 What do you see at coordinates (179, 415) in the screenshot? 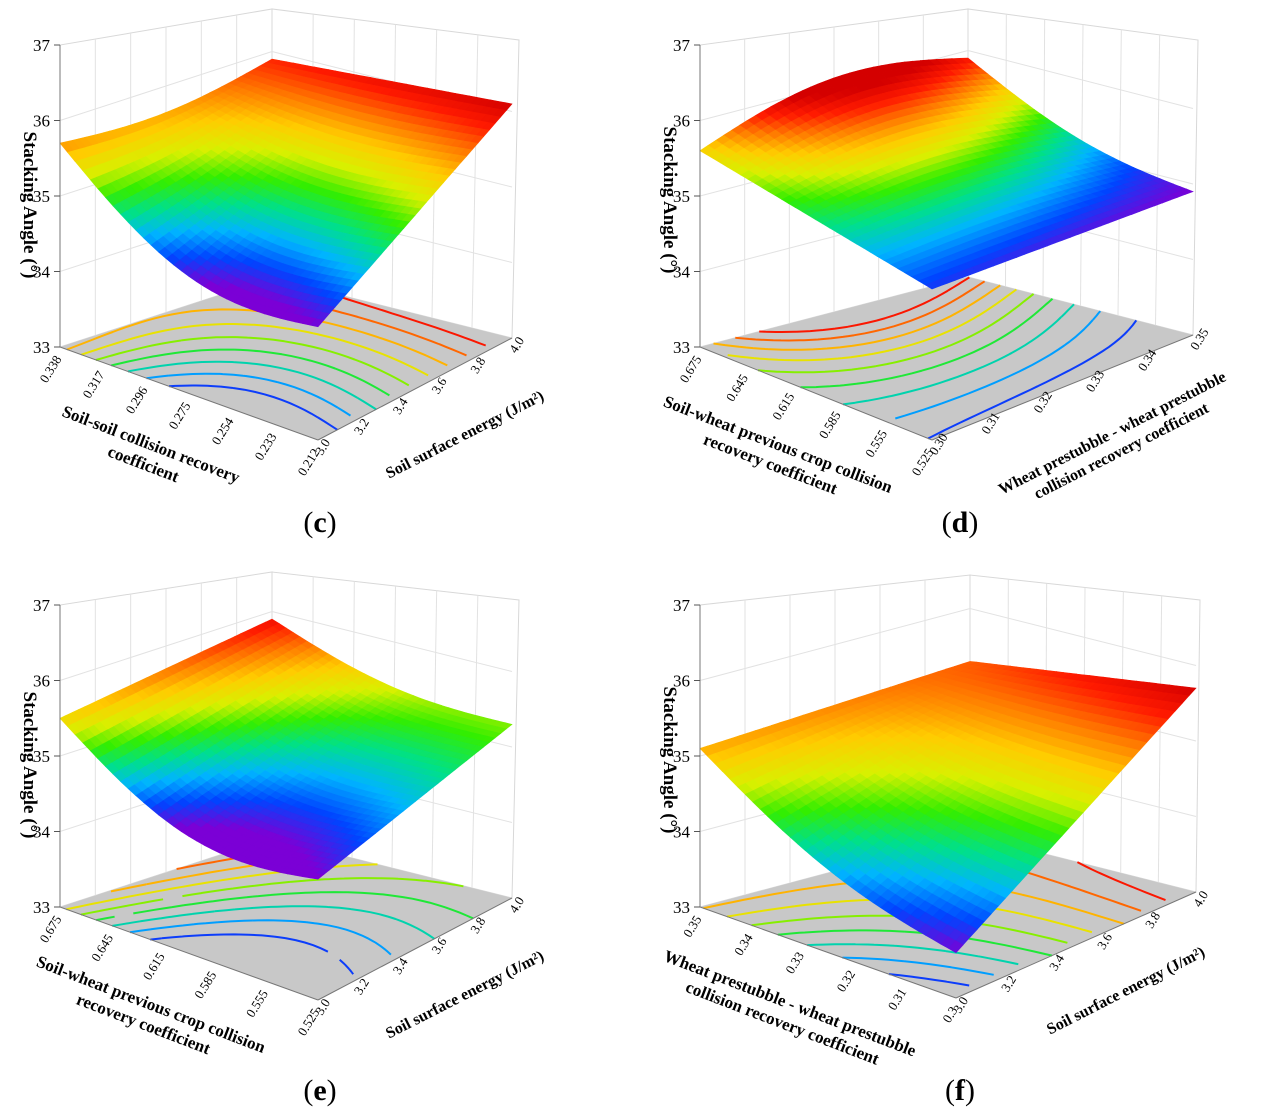
I see `x-tick-label: 0.275` at bounding box center [179, 415].